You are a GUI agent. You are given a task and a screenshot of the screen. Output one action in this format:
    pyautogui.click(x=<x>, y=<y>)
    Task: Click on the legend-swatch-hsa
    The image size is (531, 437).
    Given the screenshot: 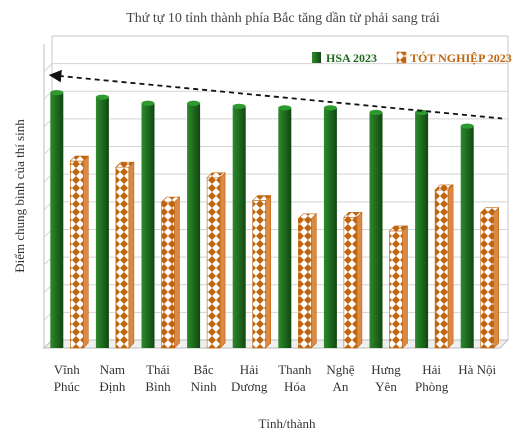 What is the action you would take?
    pyautogui.click(x=316, y=57)
    